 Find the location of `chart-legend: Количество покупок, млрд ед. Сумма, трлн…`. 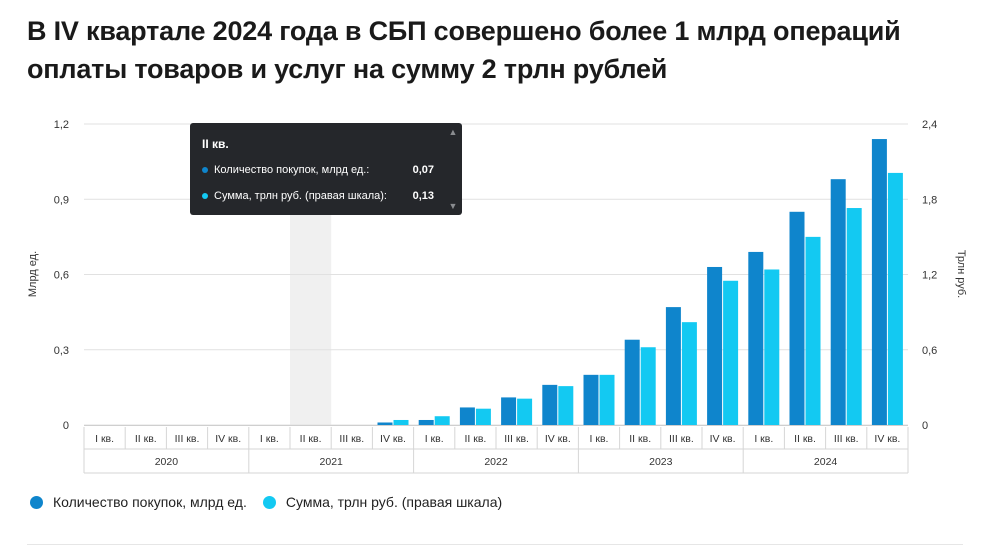

chart-legend: Количество покупок, млрд ед. Сумма, трлн… is located at coordinates (266, 502).